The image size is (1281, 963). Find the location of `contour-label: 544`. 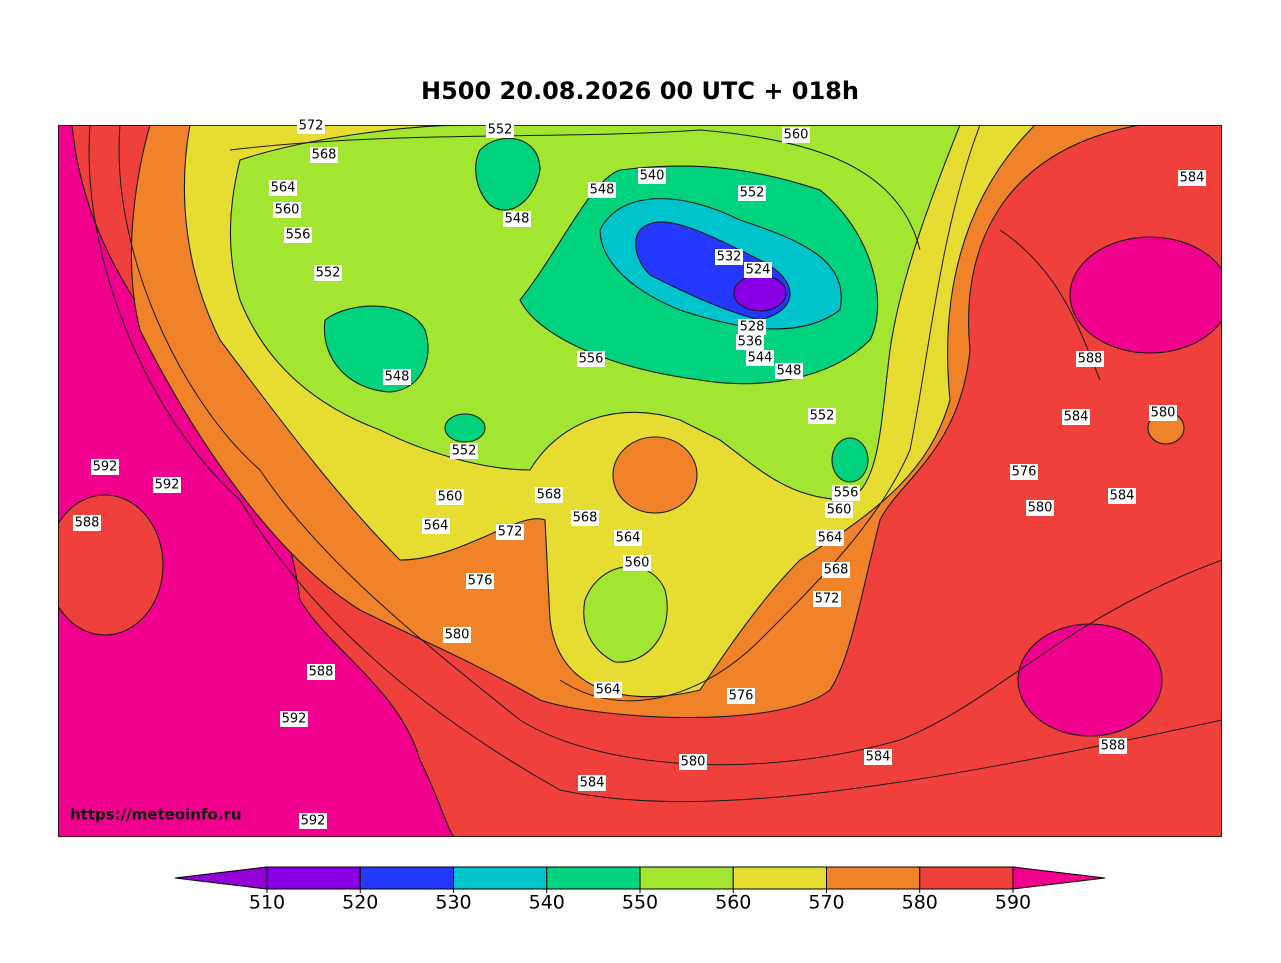

contour-label: 544 is located at coordinates (760, 358).